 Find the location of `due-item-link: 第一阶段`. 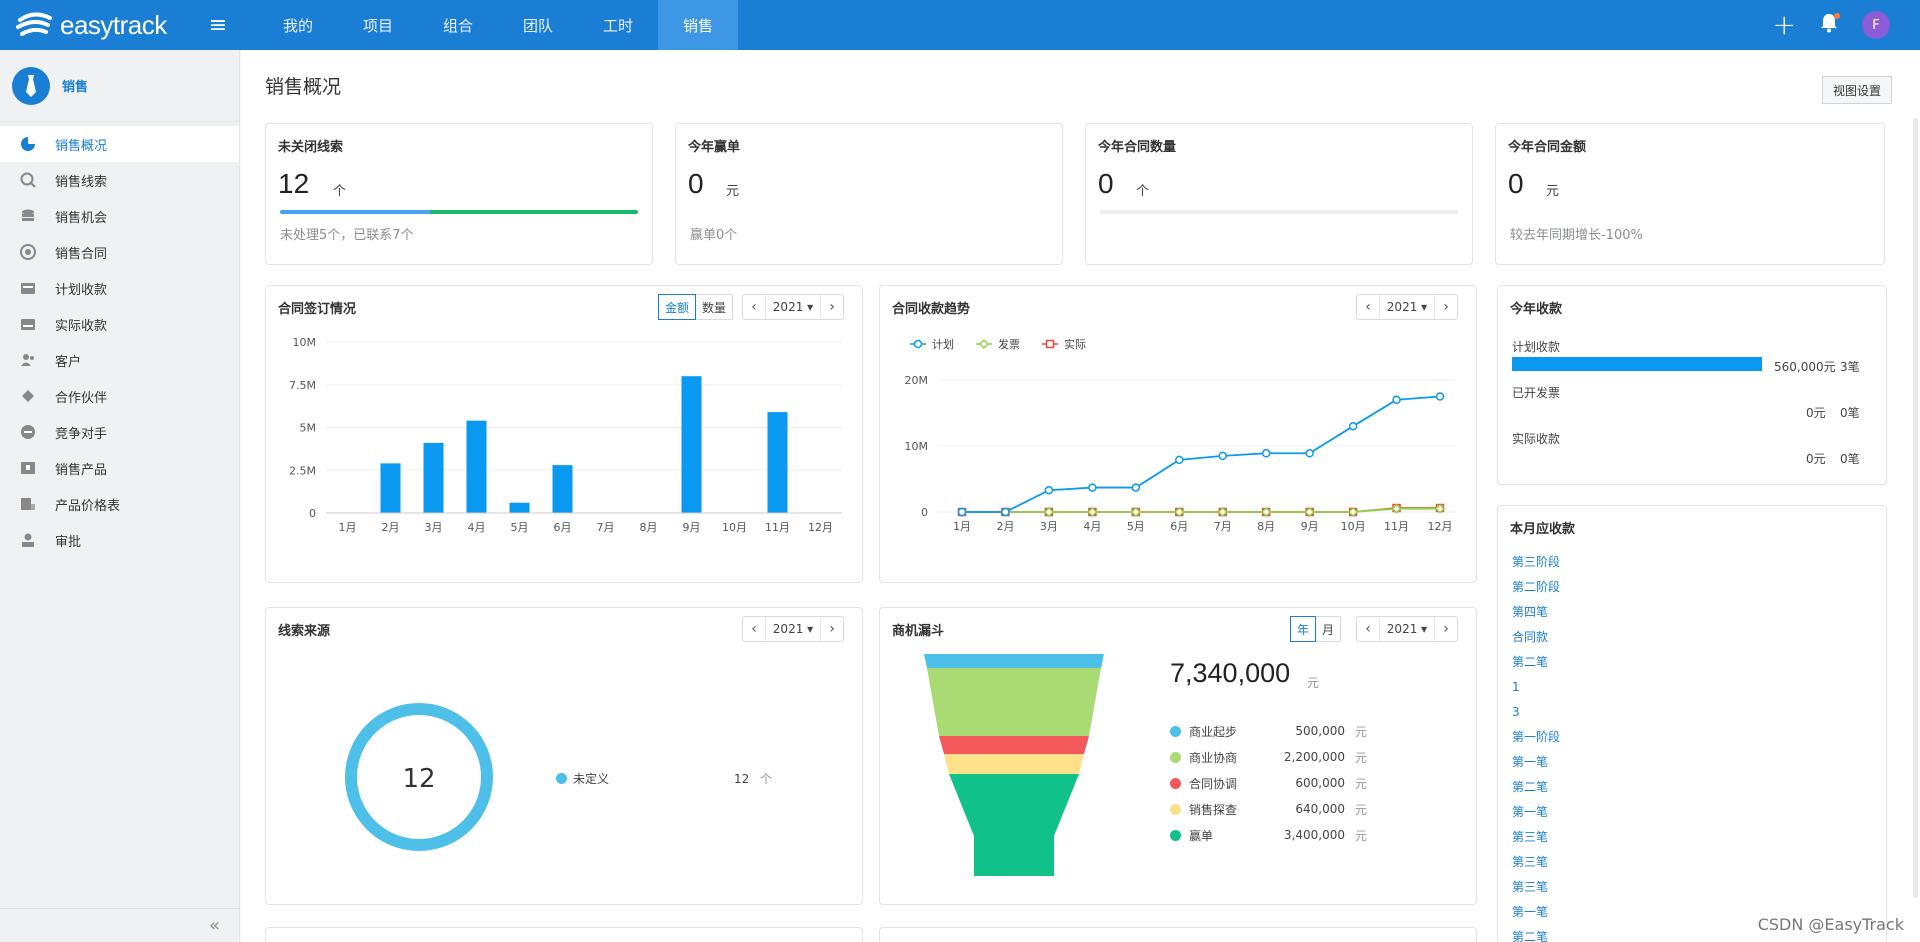

due-item-link: 第一阶段 is located at coordinates (1536, 737).